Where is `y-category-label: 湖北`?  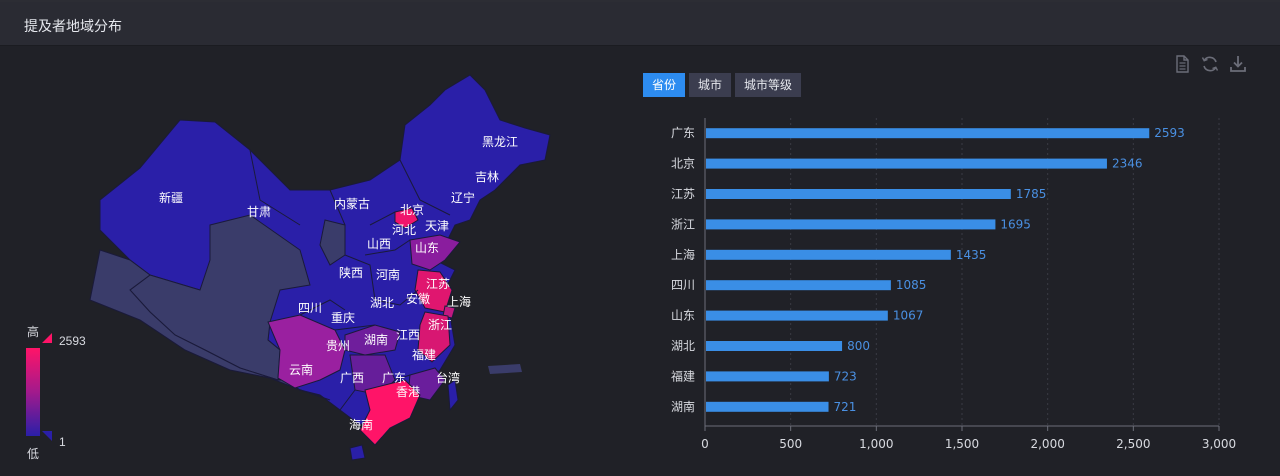
y-category-label: 湖北 is located at coordinates (683, 345).